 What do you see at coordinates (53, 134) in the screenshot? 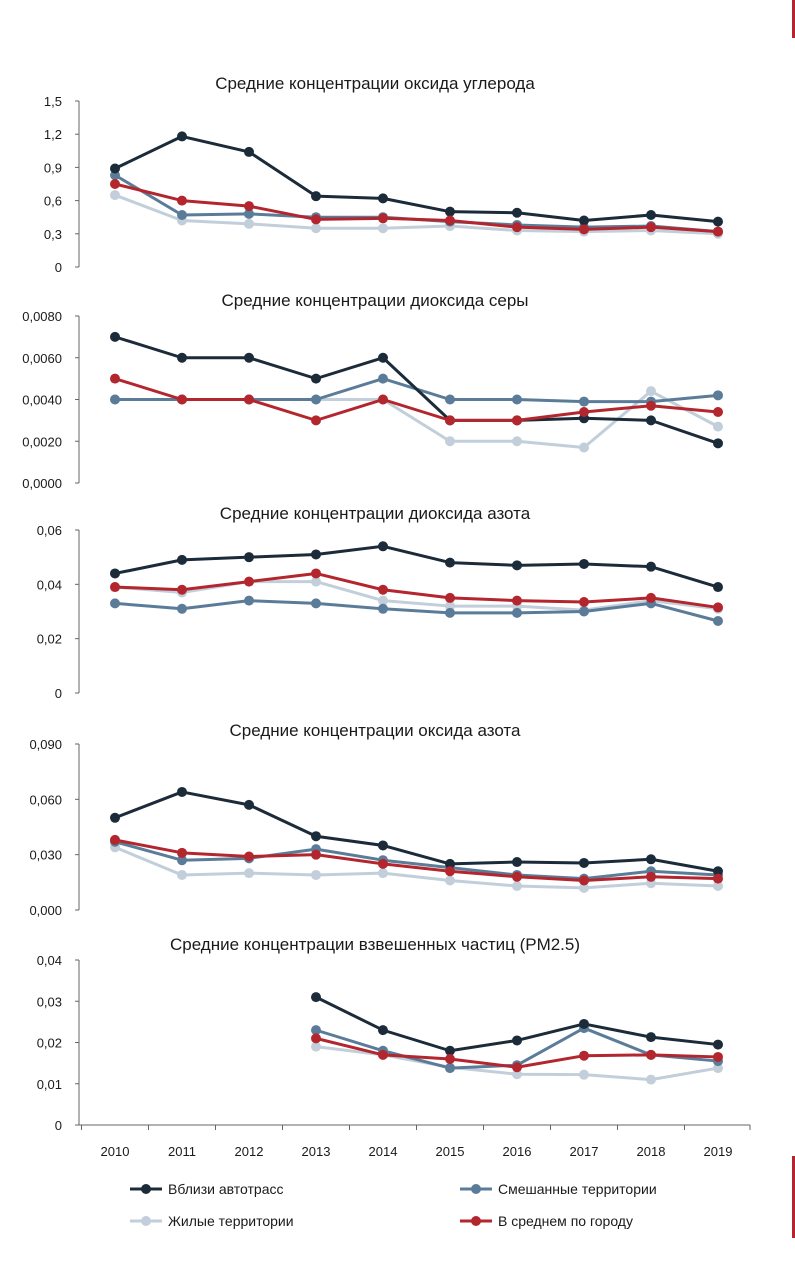
I see `y-tick-label: 1,2` at bounding box center [53, 134].